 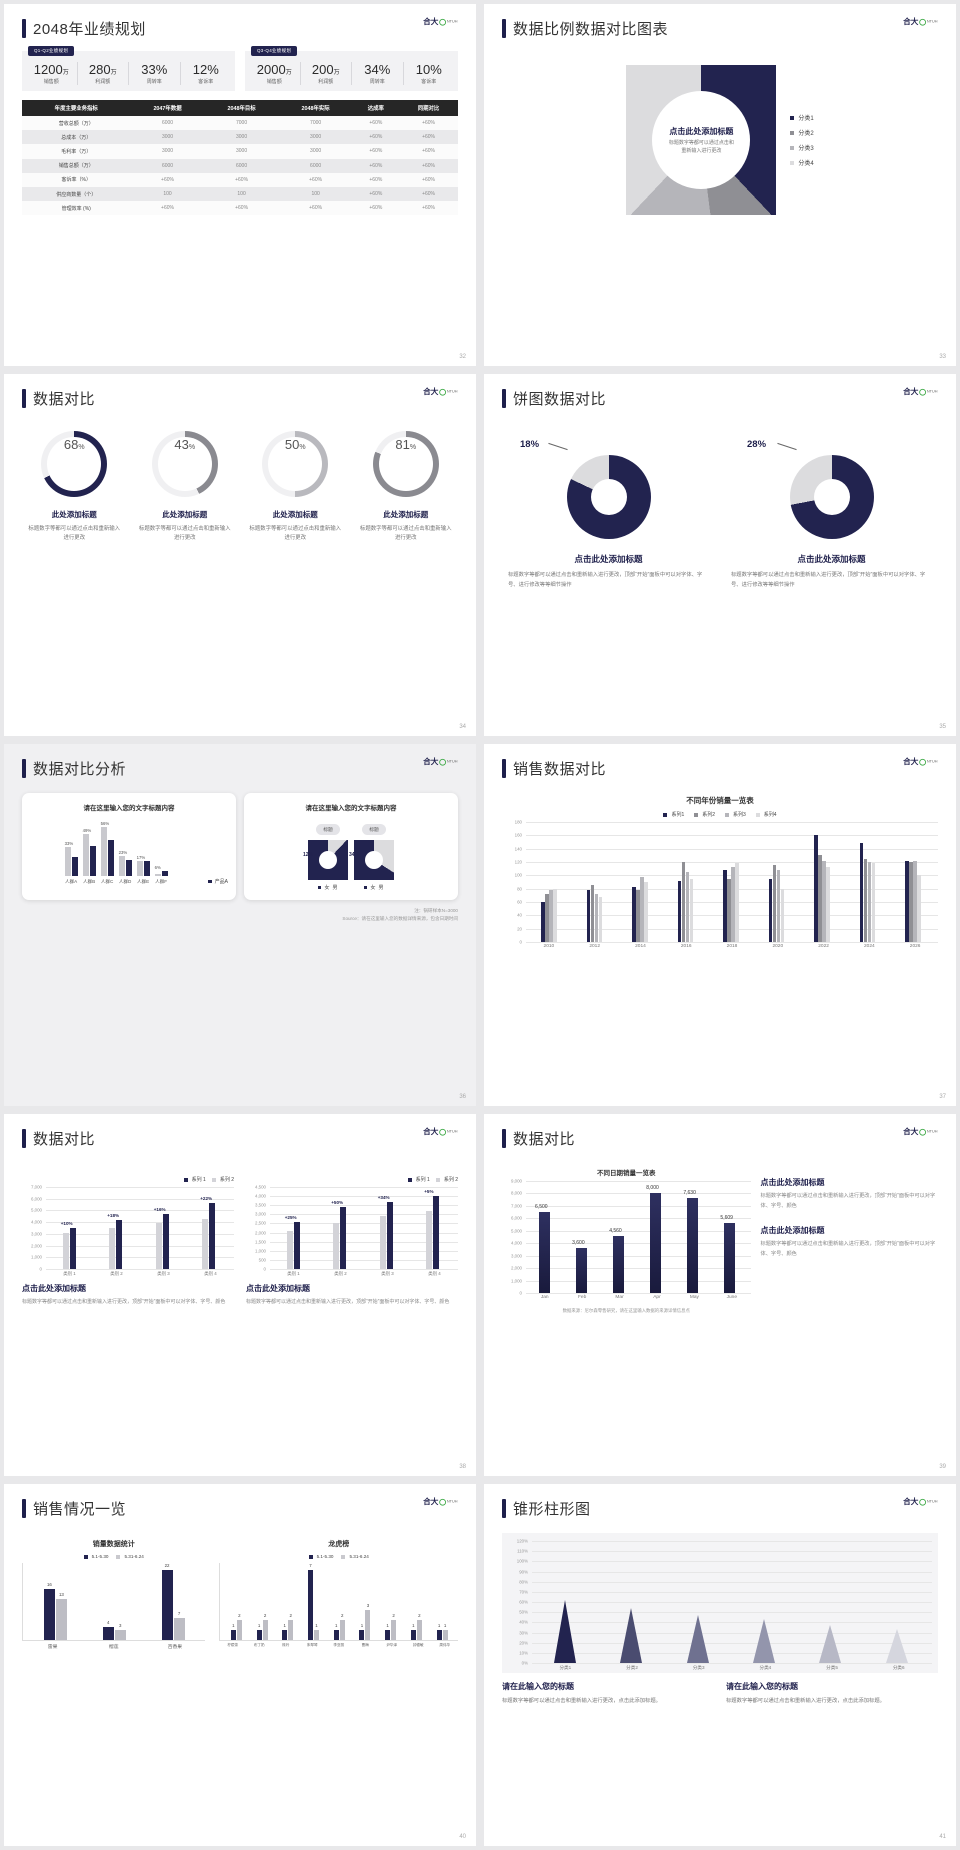 What do you see at coordinates (113, 1556) in the screenshot?
I see `chart-legend: 5.1-5.30 5.31-6.24` at bounding box center [113, 1556].